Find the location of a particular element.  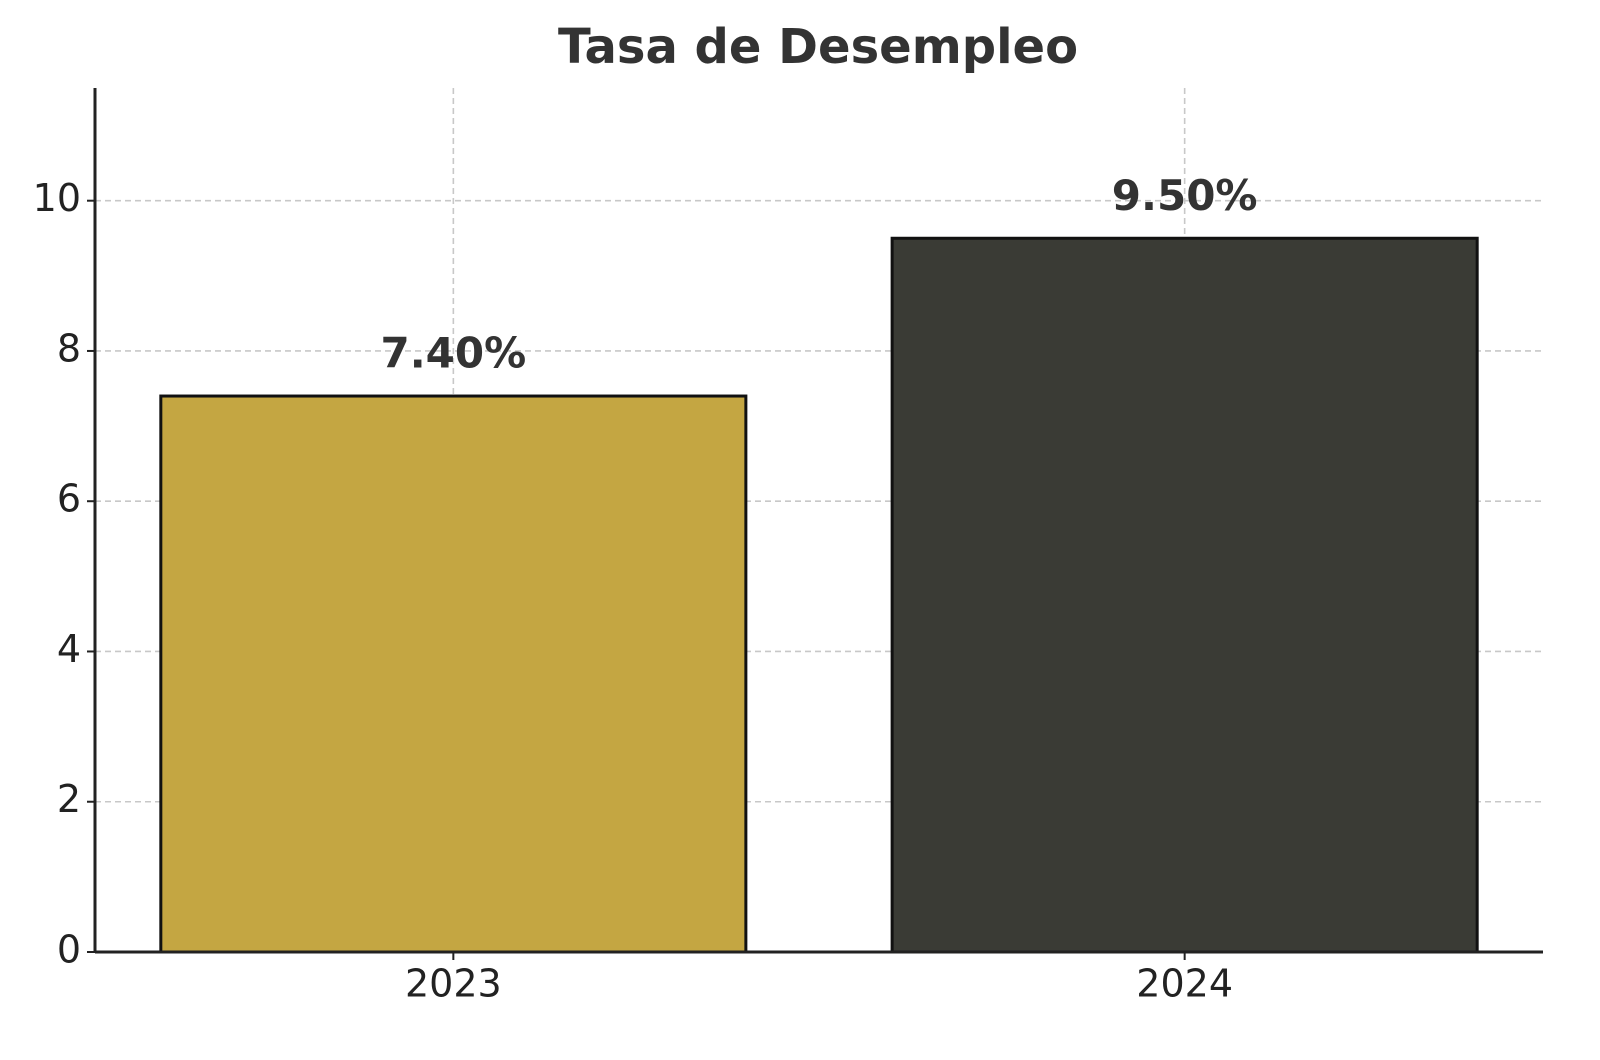

y-tick-label: 0 is located at coordinates (69, 950).